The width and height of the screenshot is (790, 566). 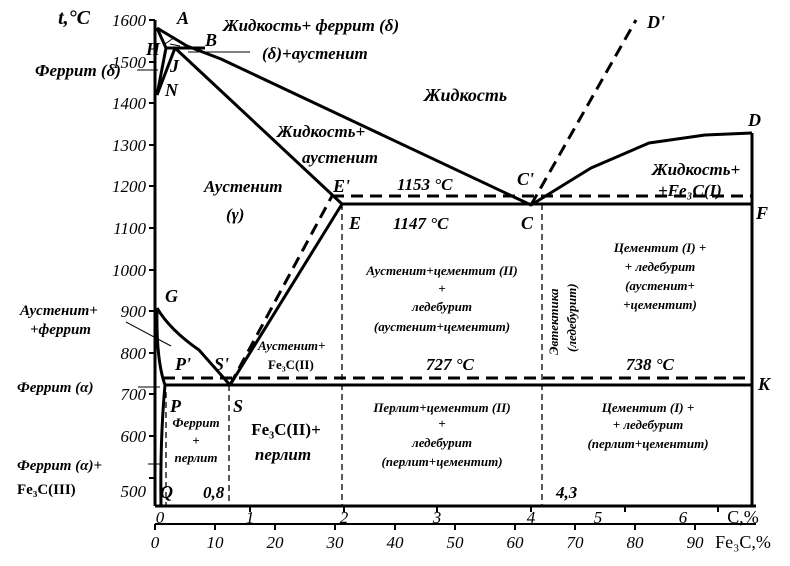 I want to click on x-top-tick: 1, so click(x=250, y=517).